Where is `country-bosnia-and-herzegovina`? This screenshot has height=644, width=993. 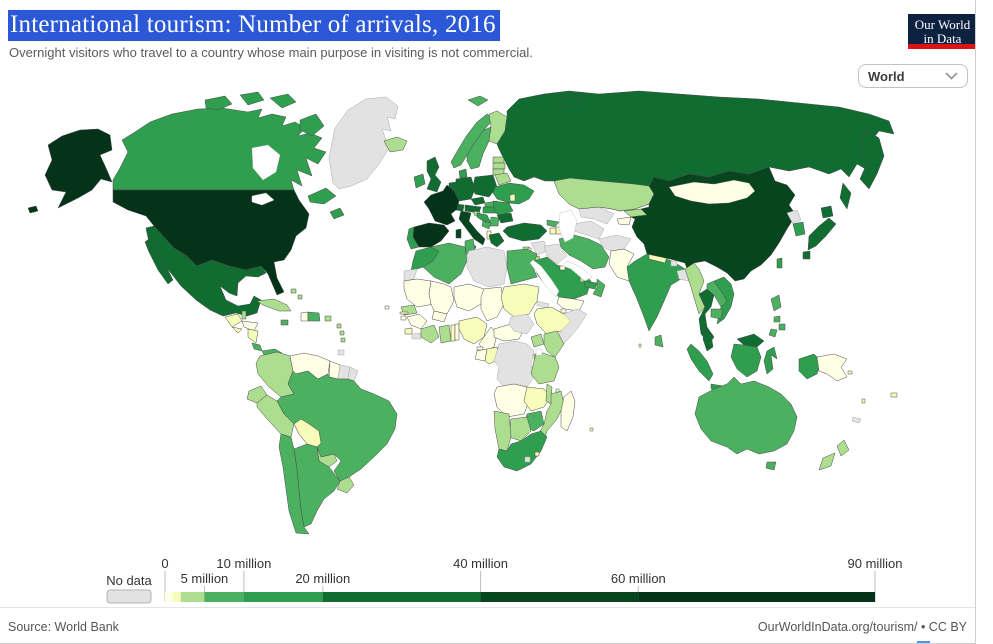 country-bosnia-and-herzegovina is located at coordinates (486, 225).